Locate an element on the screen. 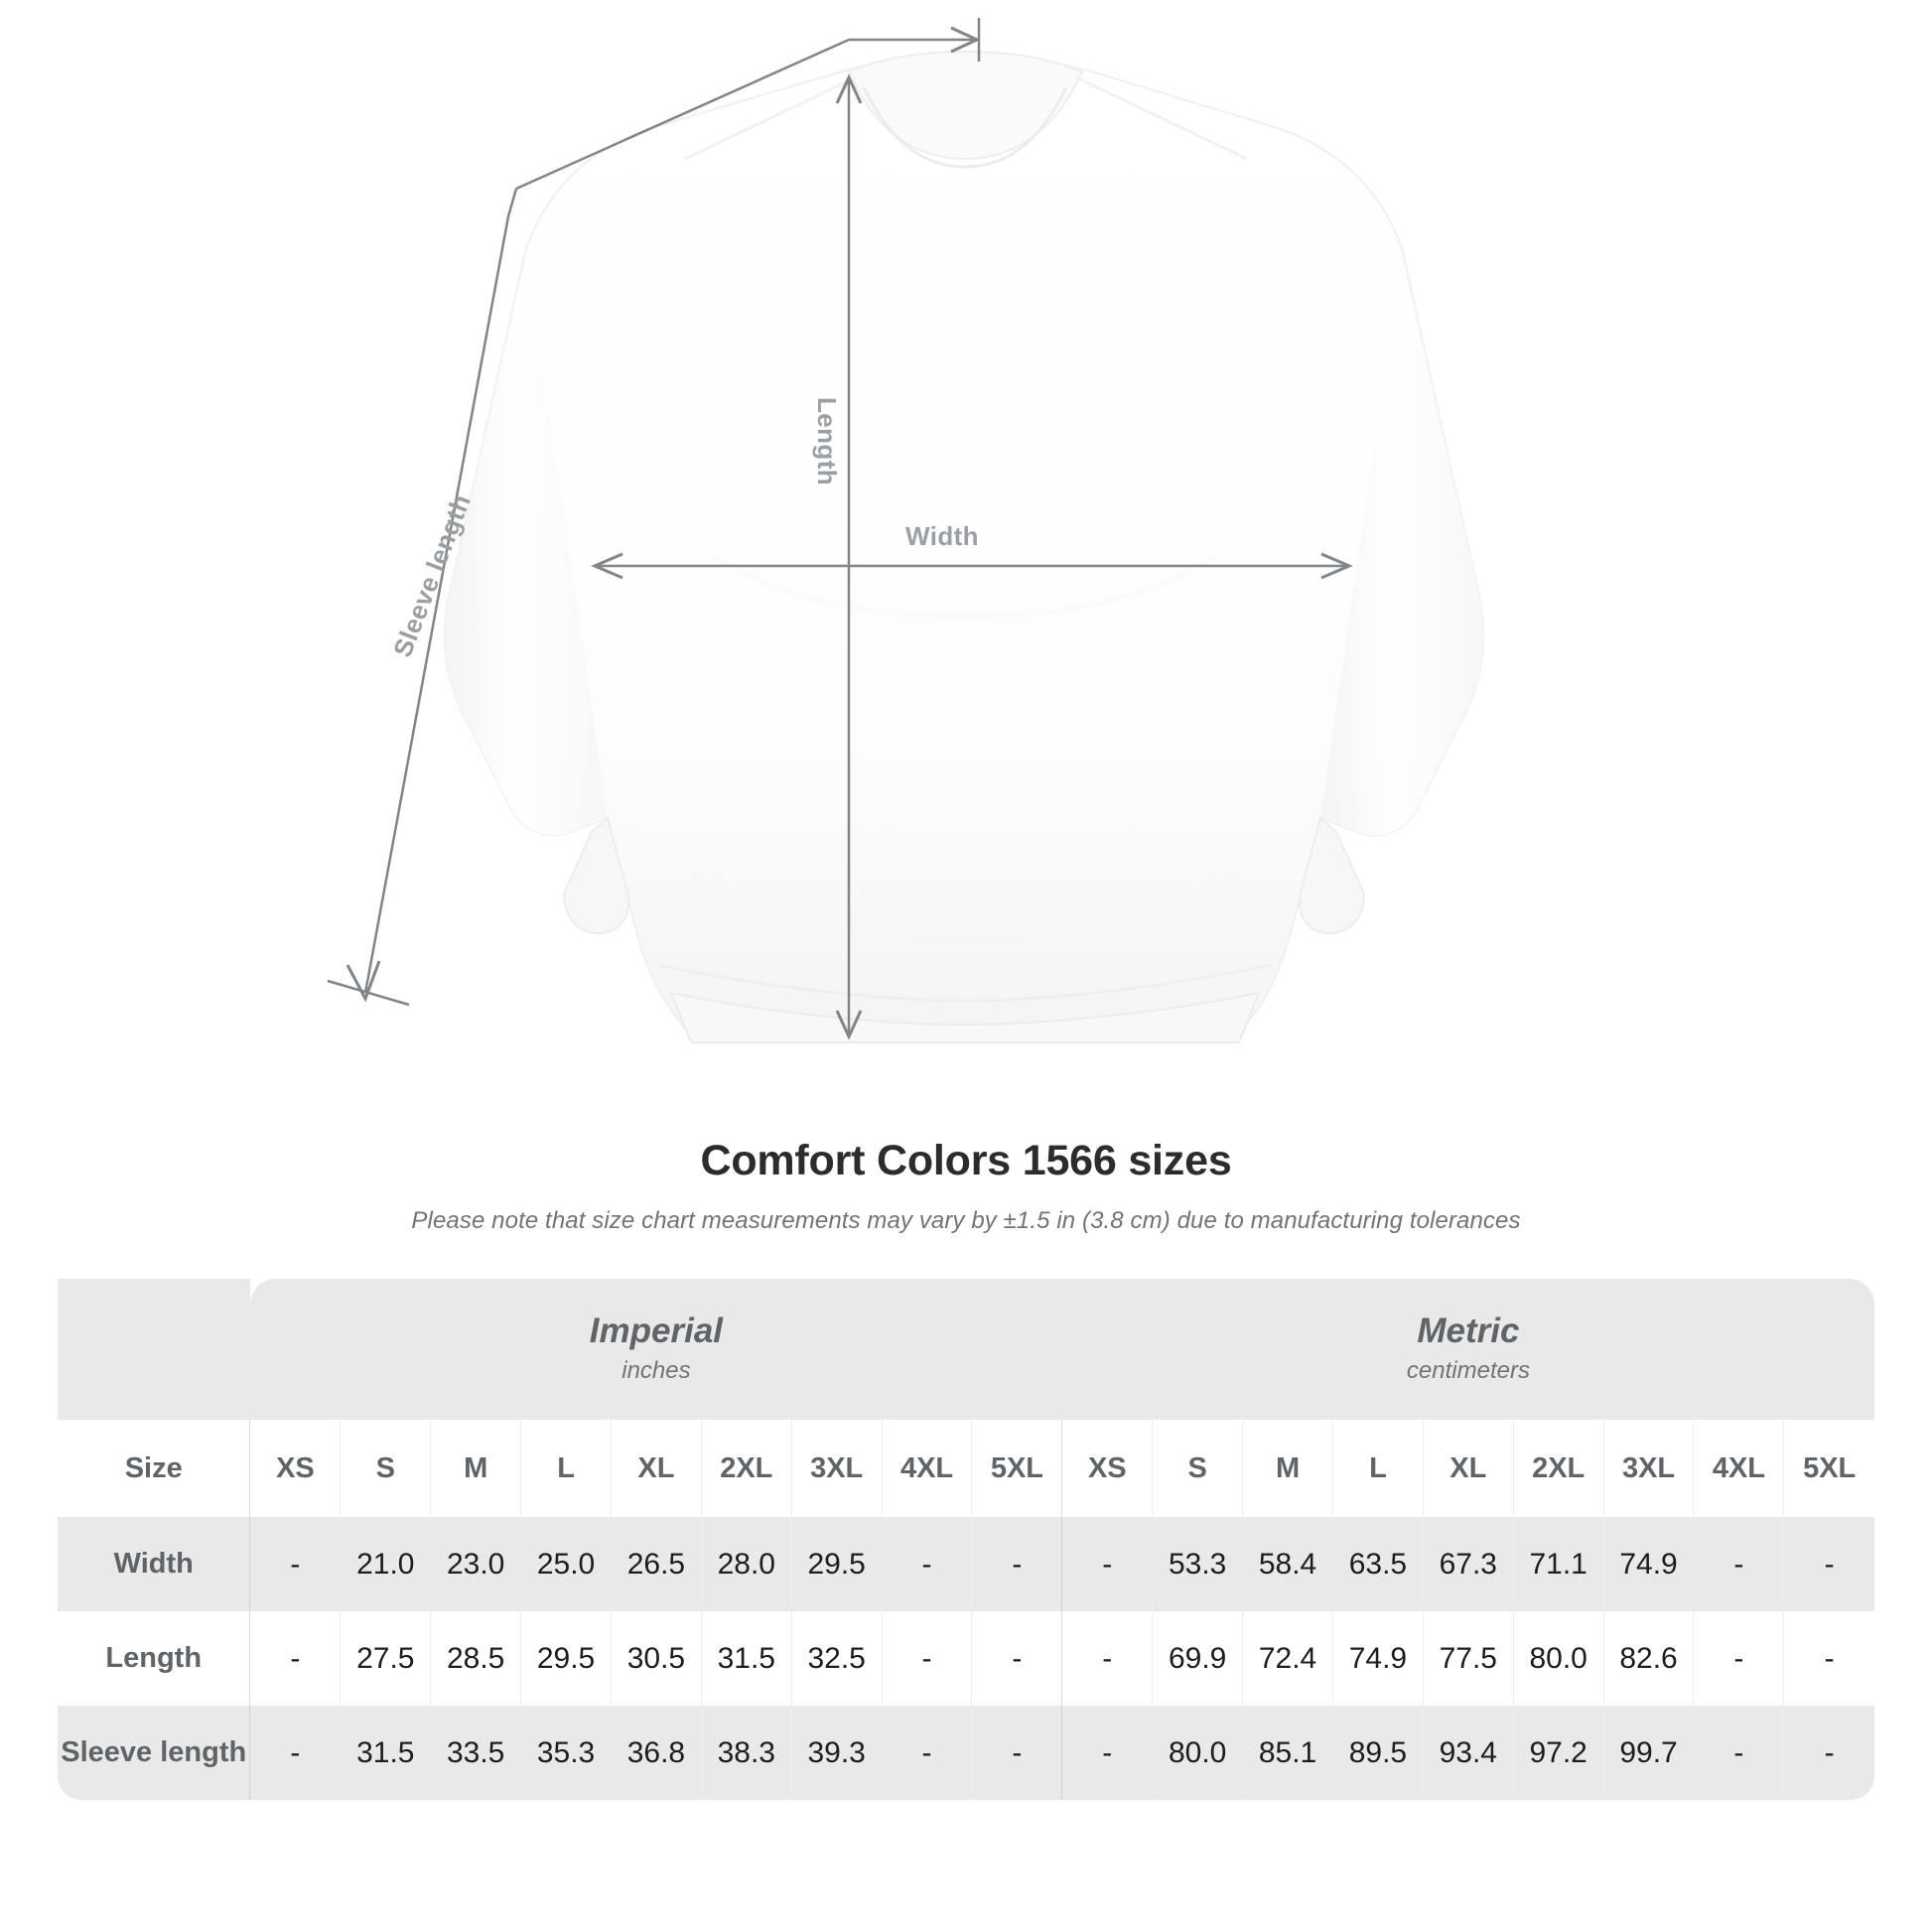 This screenshot has height=1932, width=1932. metric-label: Metric is located at coordinates (1469, 1331).